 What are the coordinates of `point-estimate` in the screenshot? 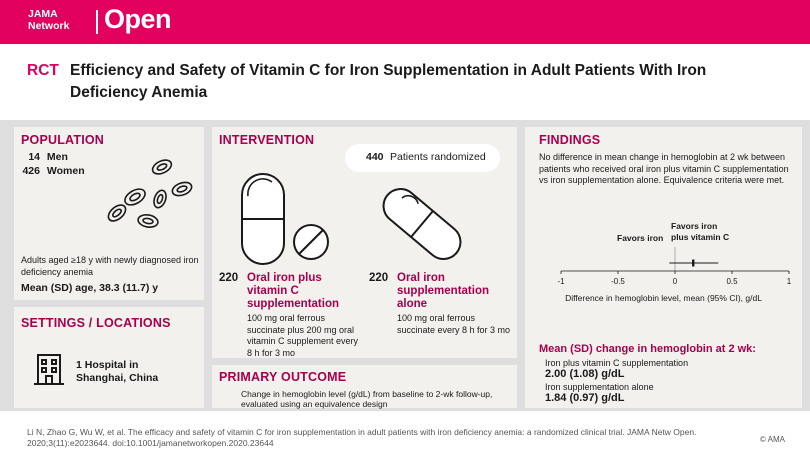 It's located at (693, 263).